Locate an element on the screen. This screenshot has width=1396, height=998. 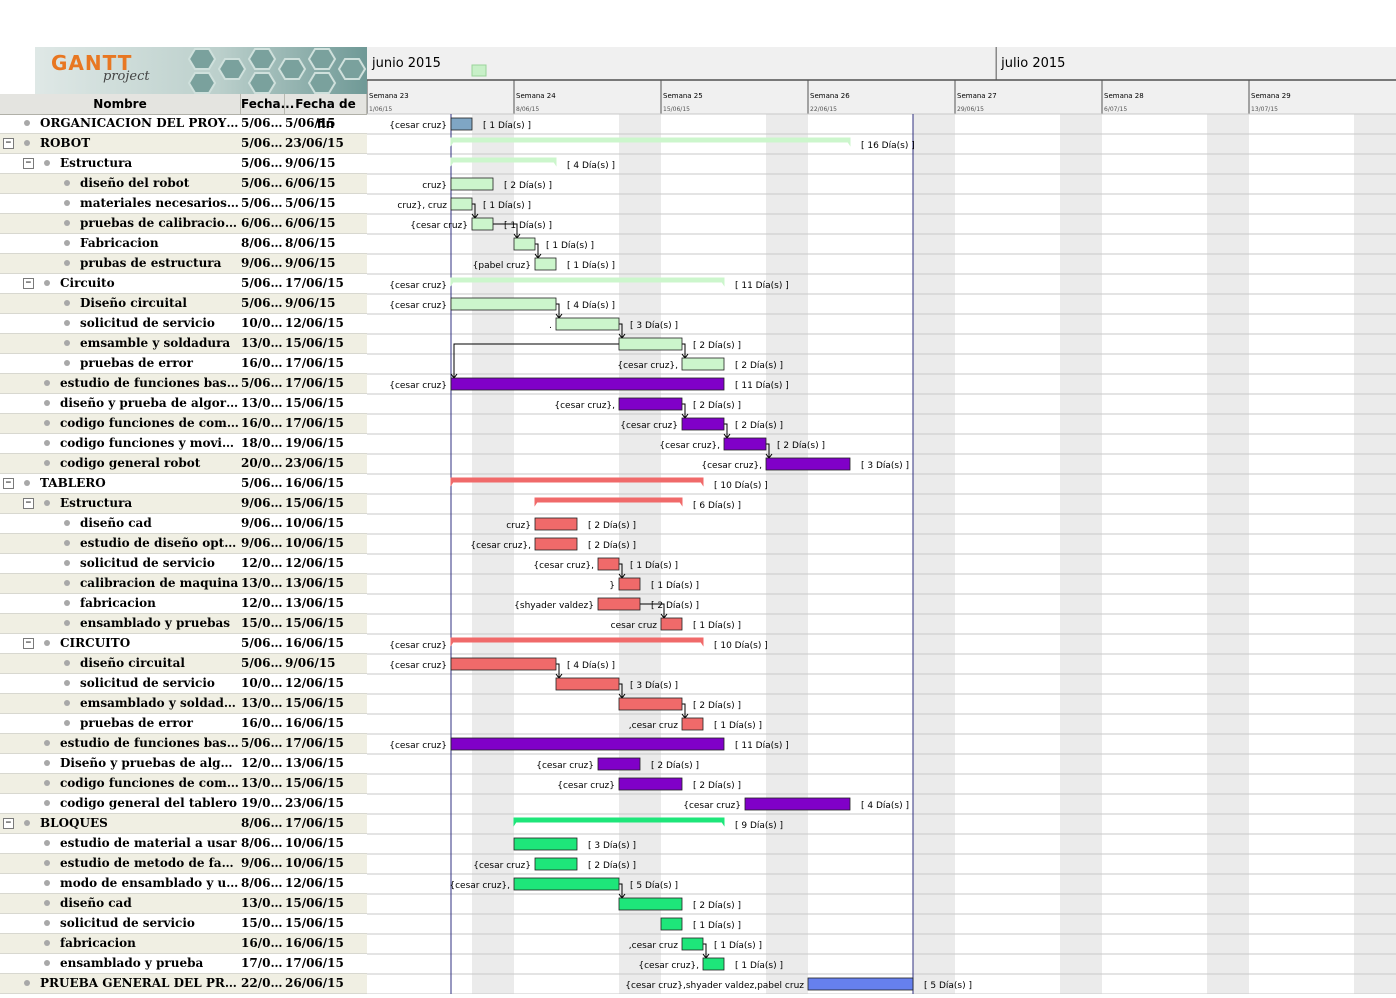
task-end-date: 23/06/15 is located at coordinates (314, 463).